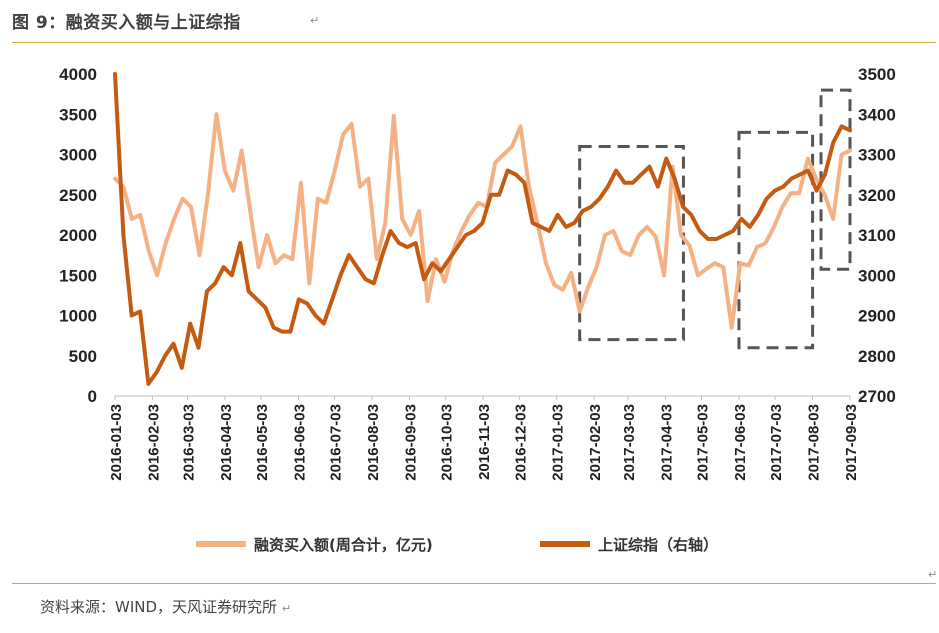  Describe the element at coordinates (92, 396) in the screenshot. I see `y-left-tick-label: 0` at that location.